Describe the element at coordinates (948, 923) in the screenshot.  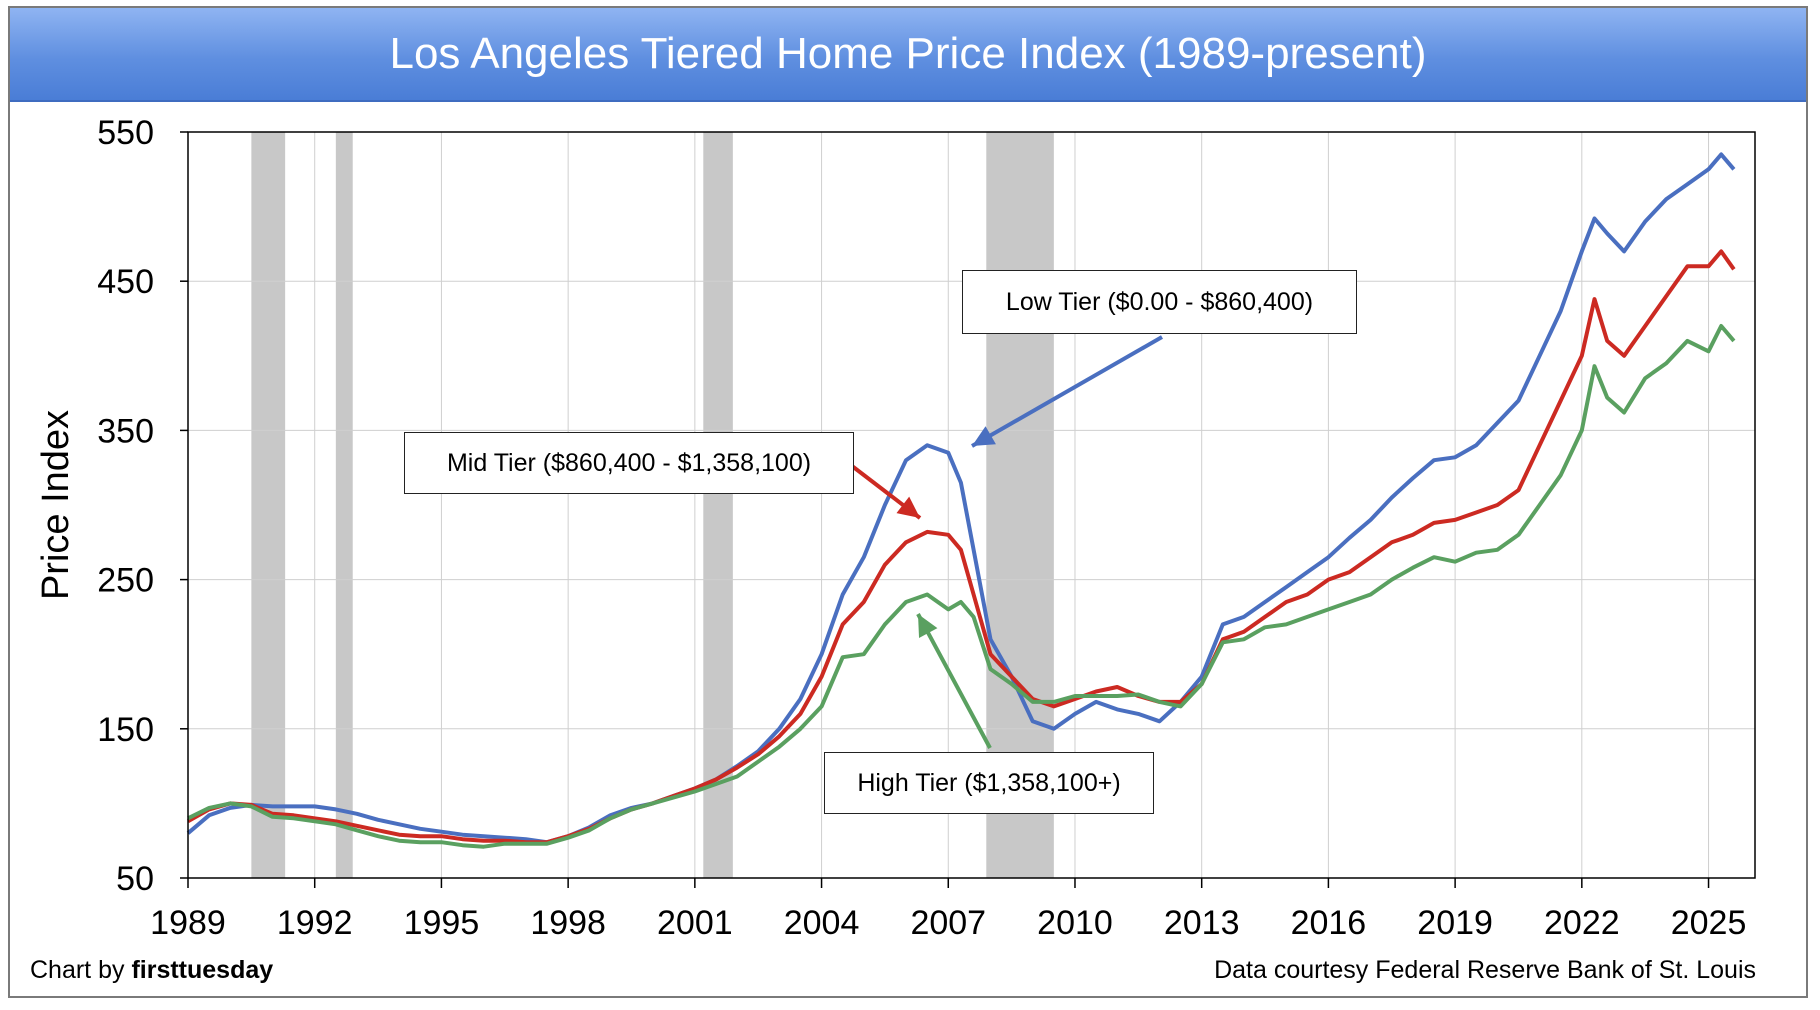
I see `x-tick-label-2007: 2007` at that location.